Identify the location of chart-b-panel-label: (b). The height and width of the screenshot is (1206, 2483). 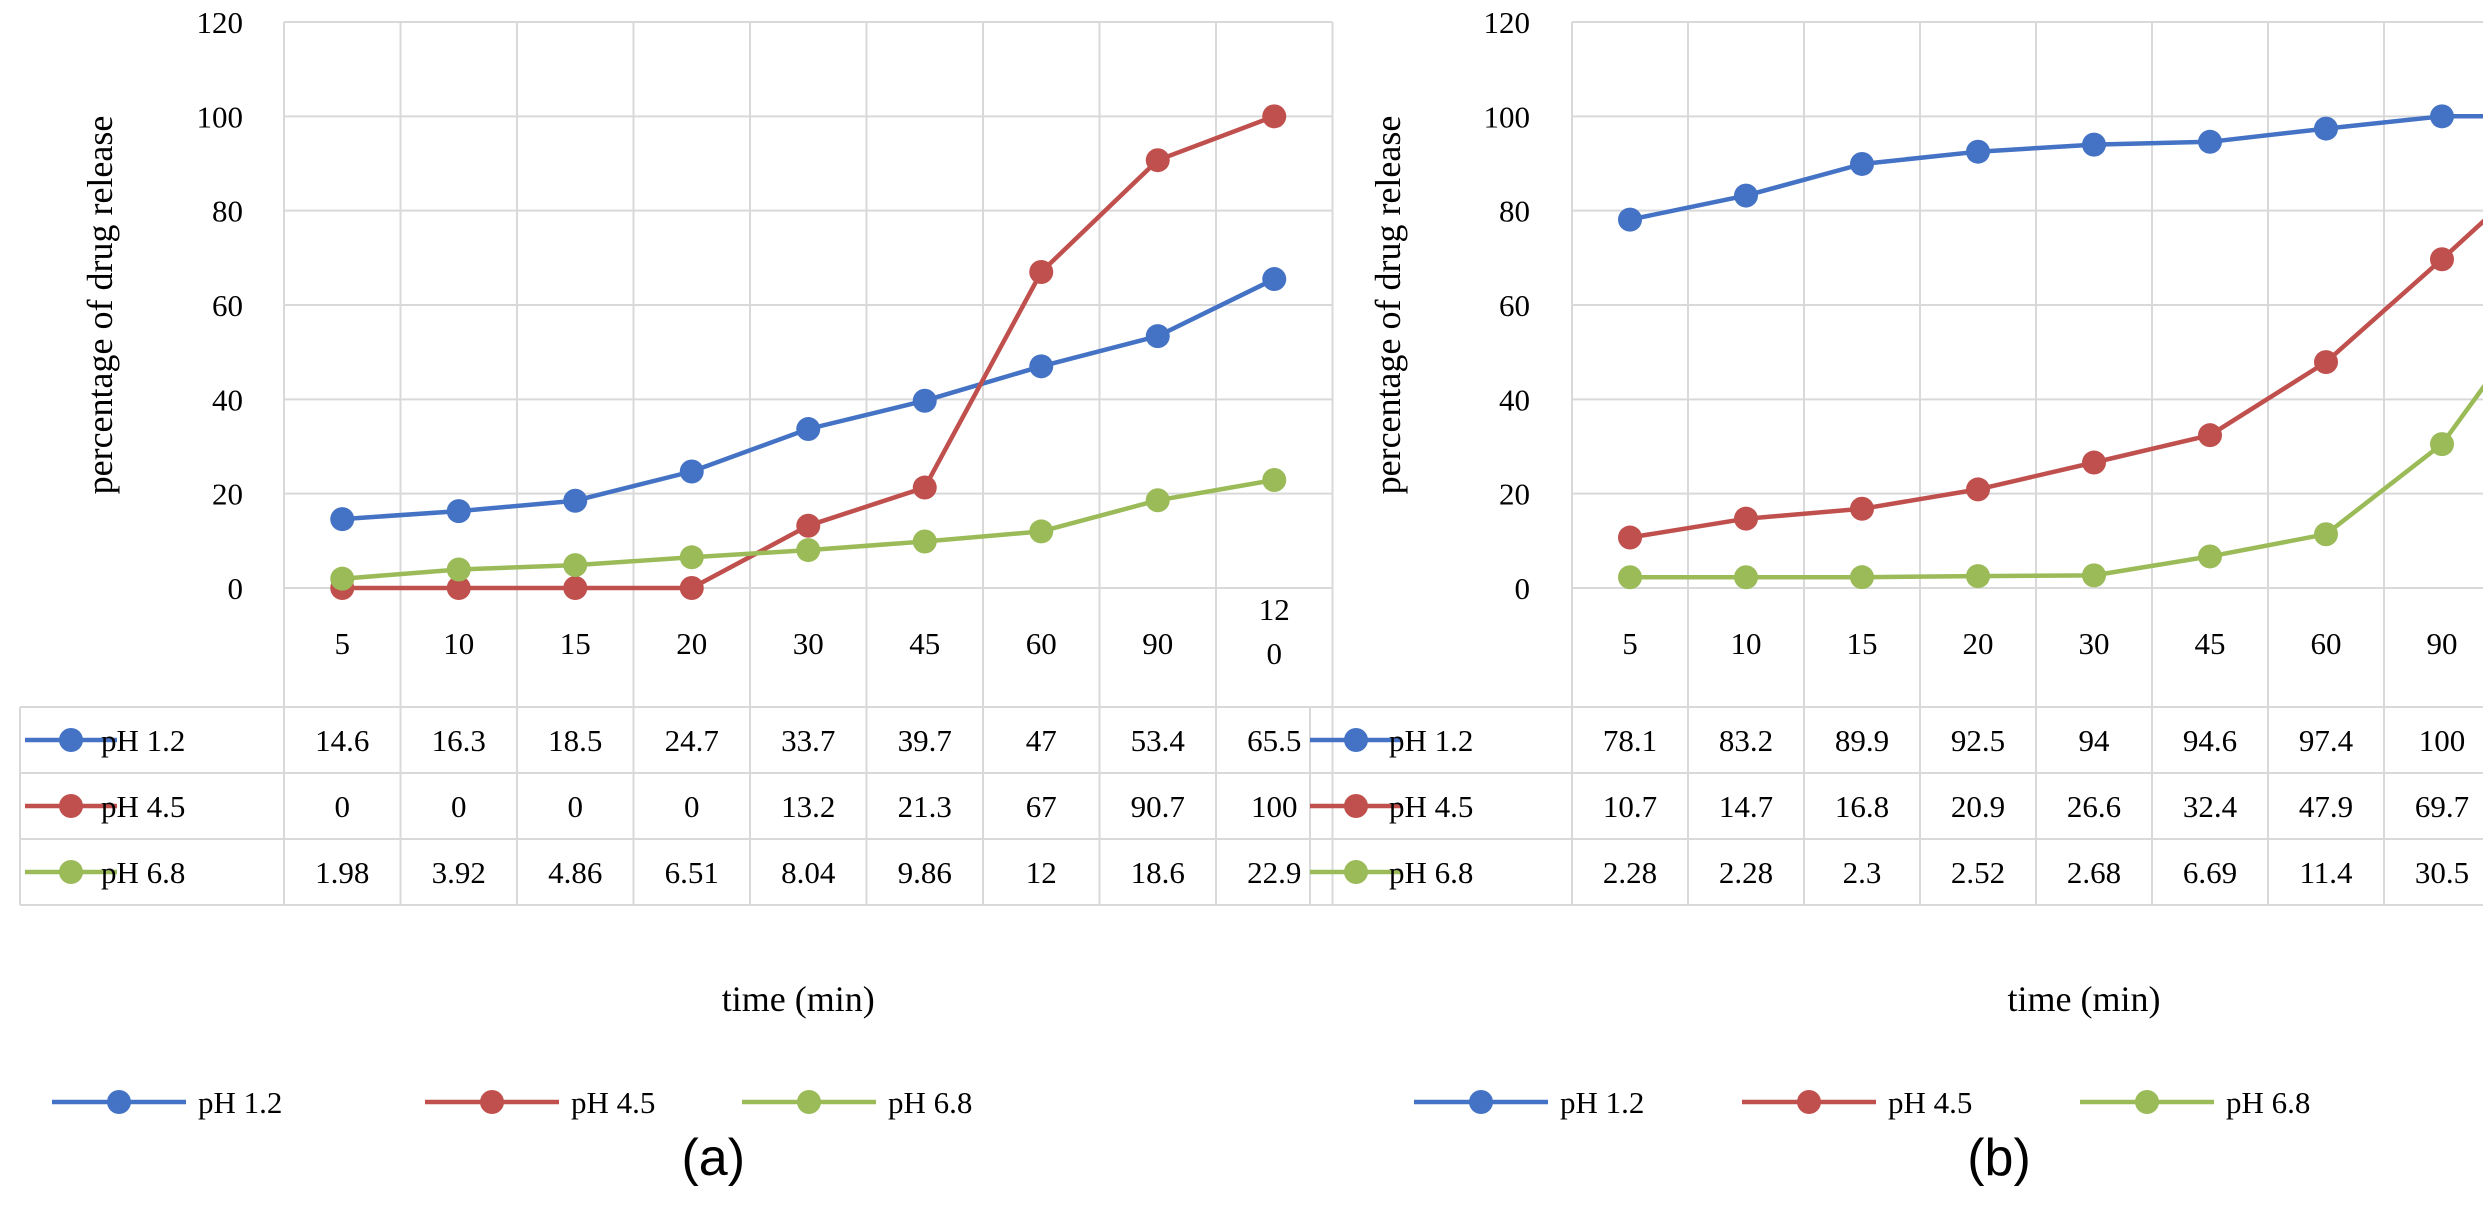
(1999, 1158).